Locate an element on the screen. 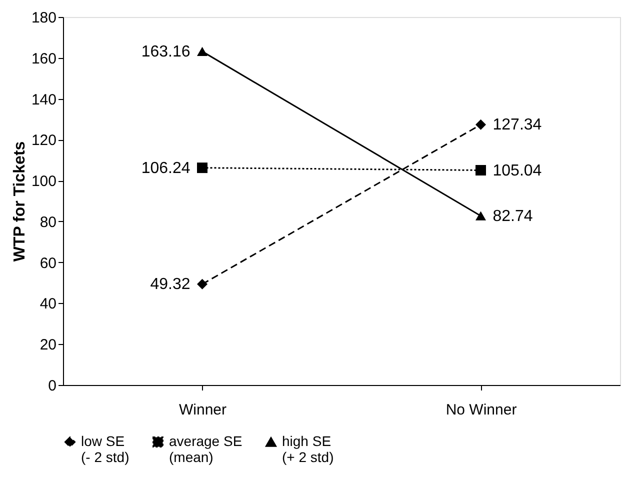  x-tick-label: No Winner is located at coordinates (481, 410).